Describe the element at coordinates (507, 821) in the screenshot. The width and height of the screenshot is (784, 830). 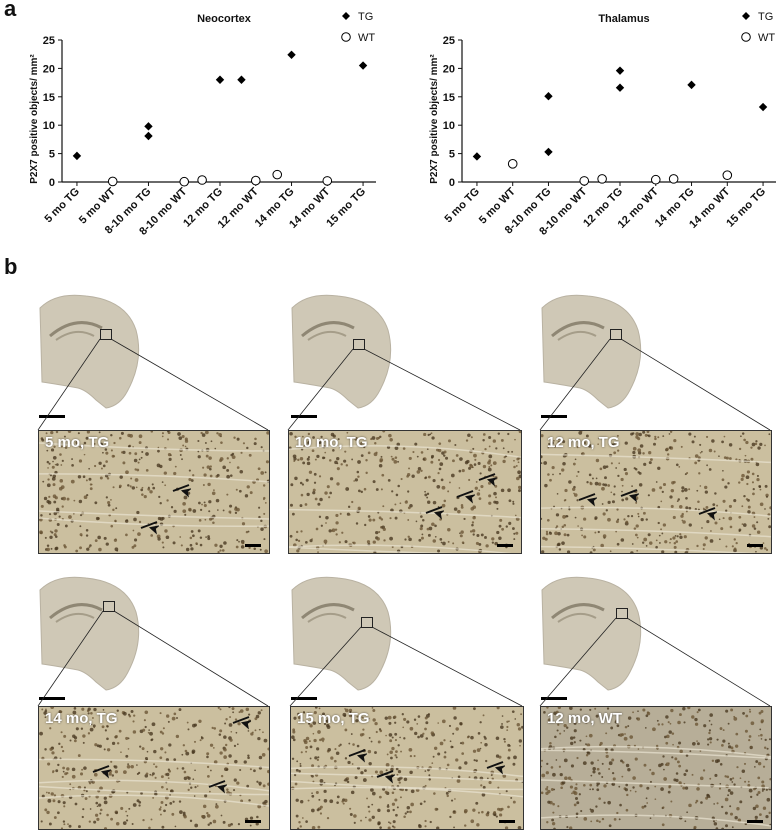
I see `micrograph-scale-bar` at that location.